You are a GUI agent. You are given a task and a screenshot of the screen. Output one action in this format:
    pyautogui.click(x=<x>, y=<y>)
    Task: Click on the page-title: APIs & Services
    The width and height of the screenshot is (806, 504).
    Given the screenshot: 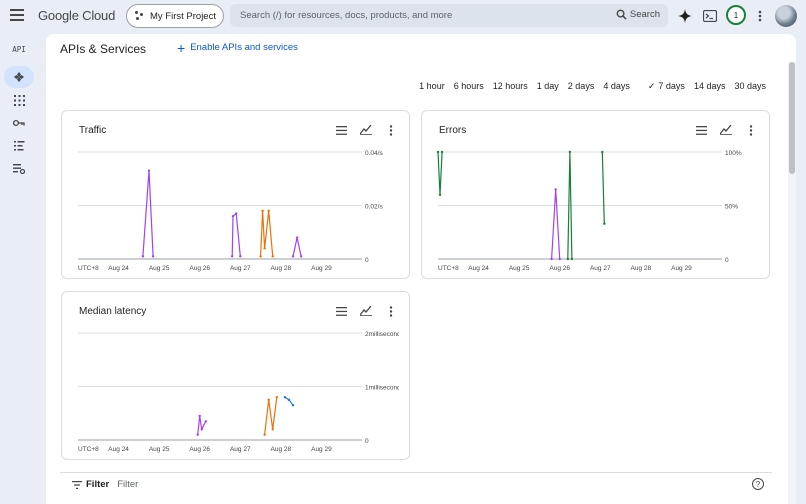 What is the action you would take?
    pyautogui.click(x=103, y=49)
    